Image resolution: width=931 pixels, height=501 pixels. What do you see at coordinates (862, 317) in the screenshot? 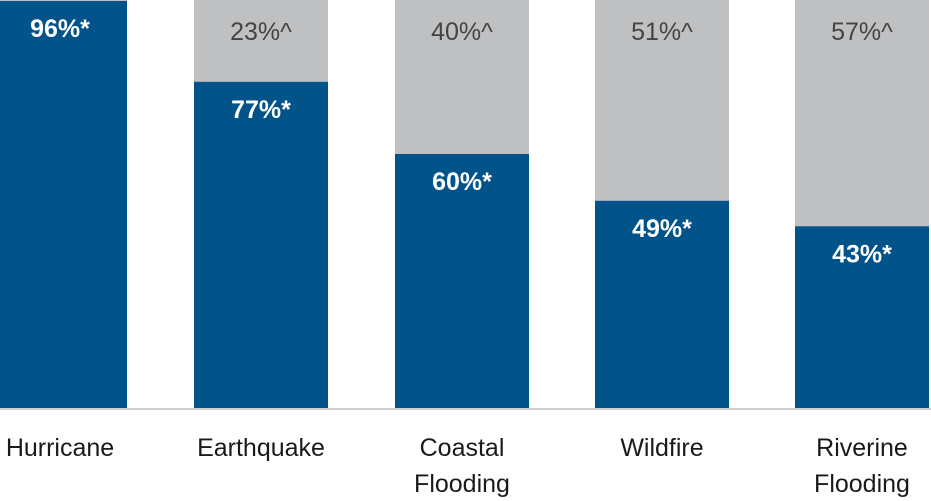
I see `bar-segment-bottom-riverine-flooding` at bounding box center [862, 317].